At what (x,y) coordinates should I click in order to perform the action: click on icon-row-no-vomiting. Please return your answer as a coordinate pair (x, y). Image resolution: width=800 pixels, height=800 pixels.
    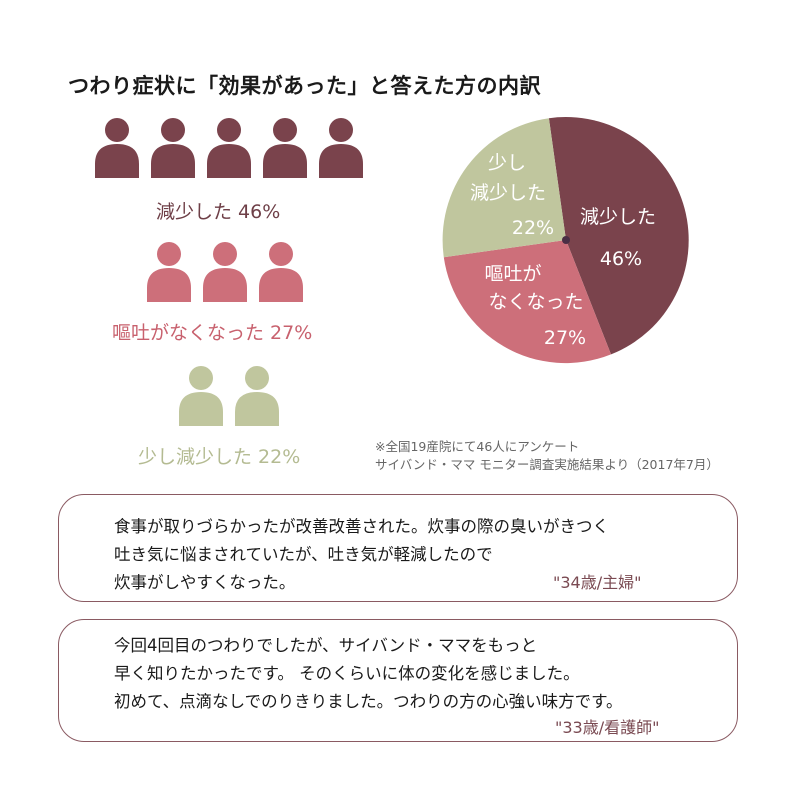
    Looking at the image, I should click on (225, 271).